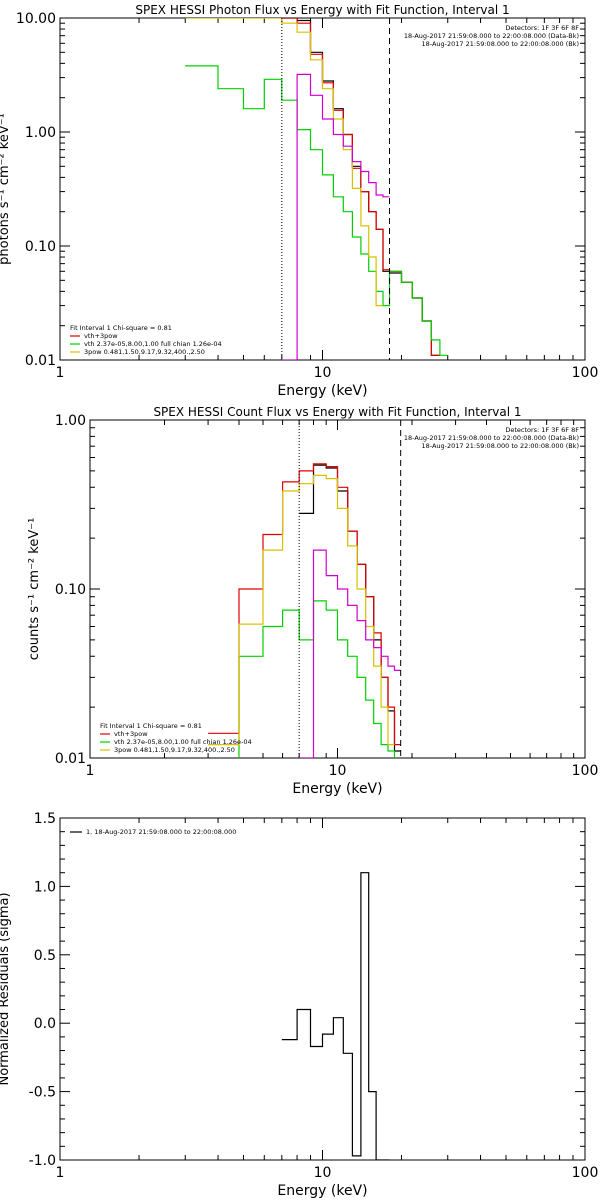 The width and height of the screenshot is (600, 1200). Describe the element at coordinates (45, 1024) in the screenshot. I see `y-tick-label: 0.0` at that location.